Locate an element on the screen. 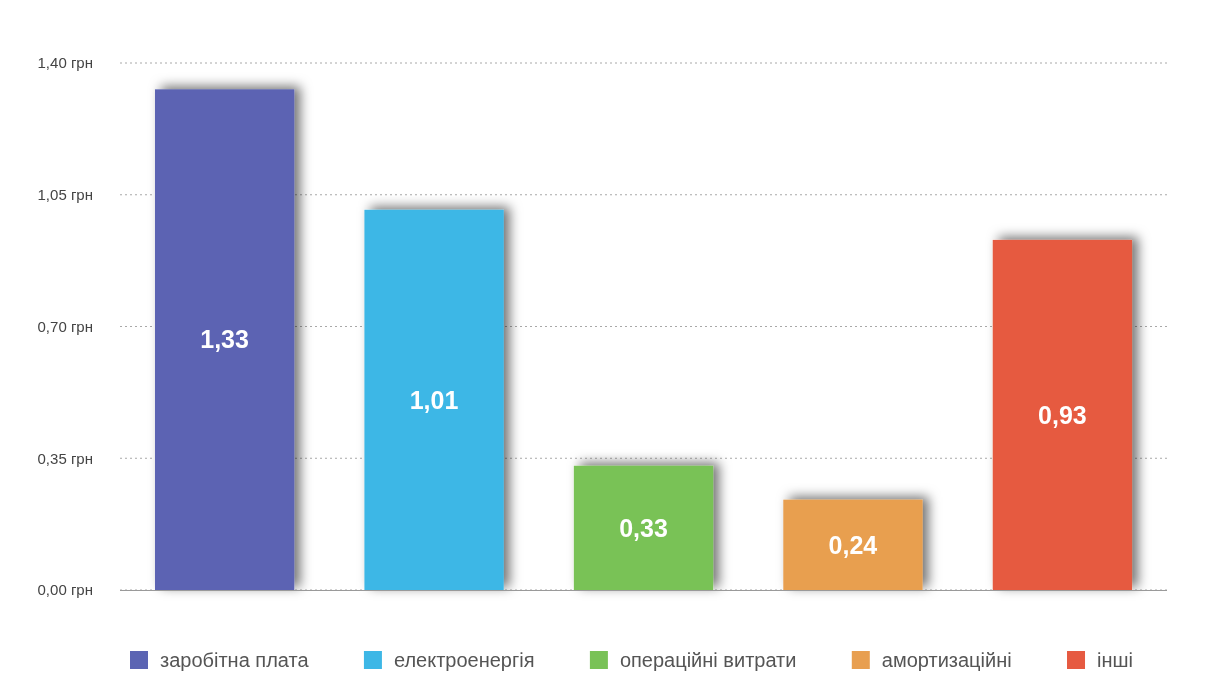 The width and height of the screenshot is (1209, 698). data-label: 0,33 is located at coordinates (643, 527).